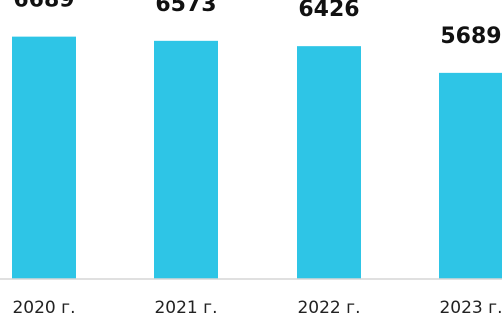  What do you see at coordinates (185, 308) in the screenshot?
I see `x-tick-label-2: 2021 г.` at bounding box center [185, 308].